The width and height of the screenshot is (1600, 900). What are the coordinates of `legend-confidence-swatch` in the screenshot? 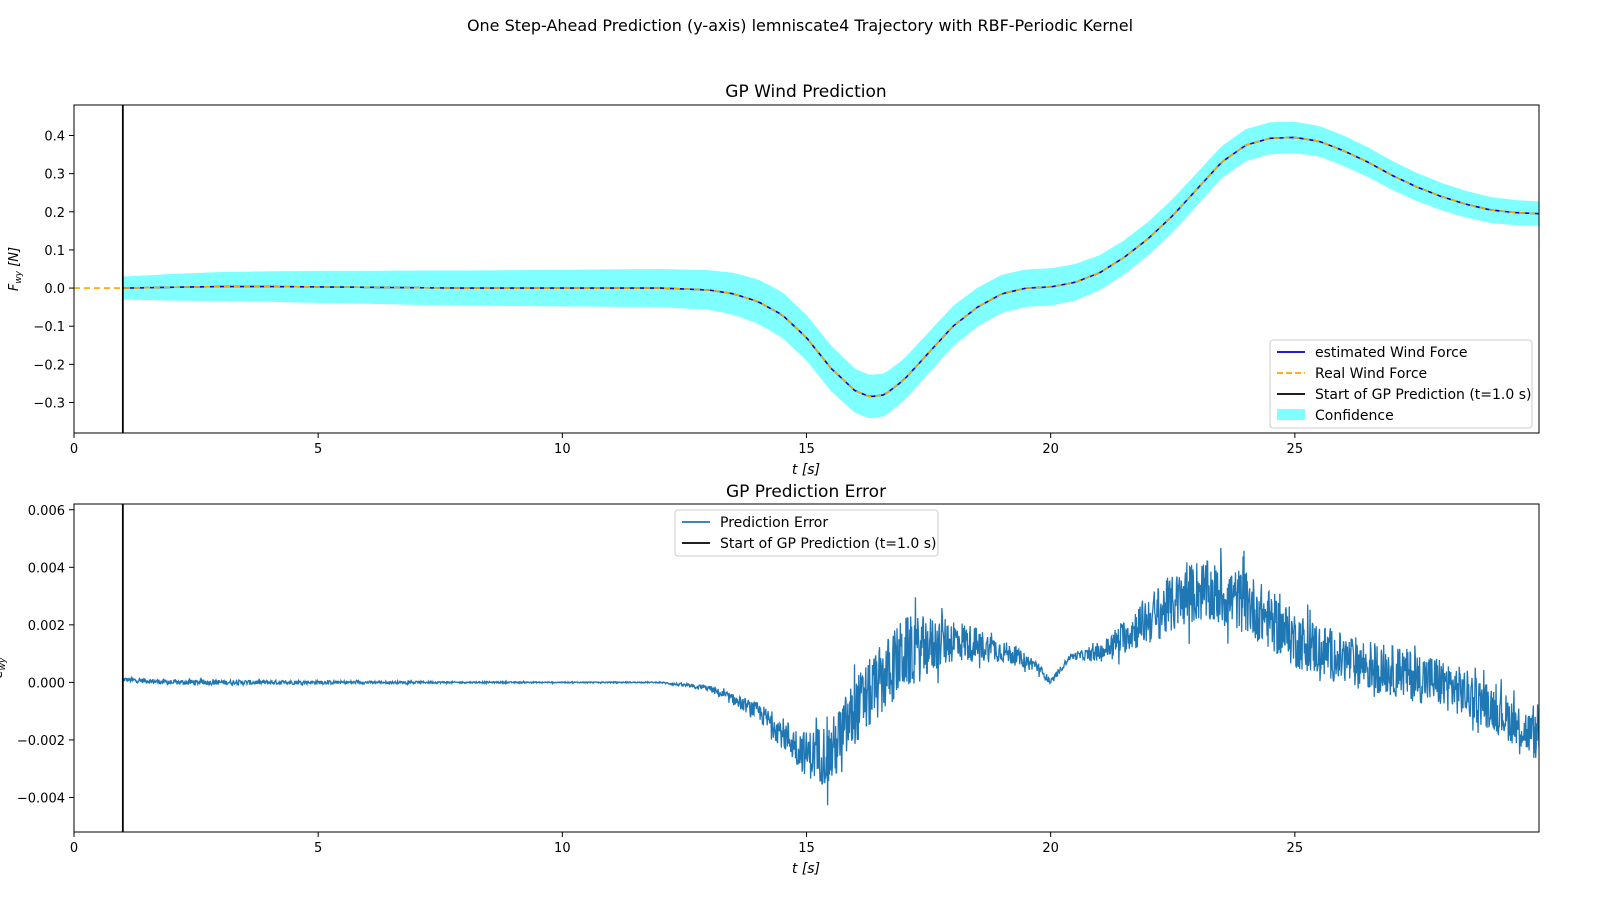 It's located at (1291, 414).